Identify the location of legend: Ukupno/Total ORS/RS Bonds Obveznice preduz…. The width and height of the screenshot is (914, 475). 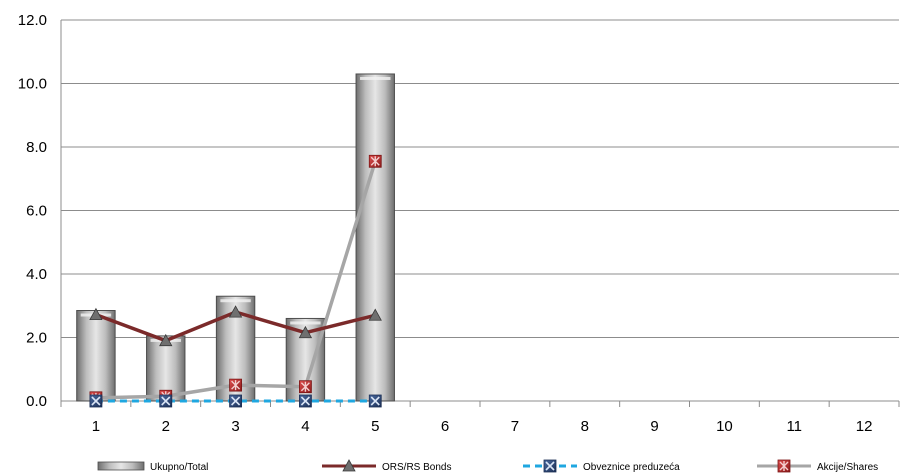
(487, 466).